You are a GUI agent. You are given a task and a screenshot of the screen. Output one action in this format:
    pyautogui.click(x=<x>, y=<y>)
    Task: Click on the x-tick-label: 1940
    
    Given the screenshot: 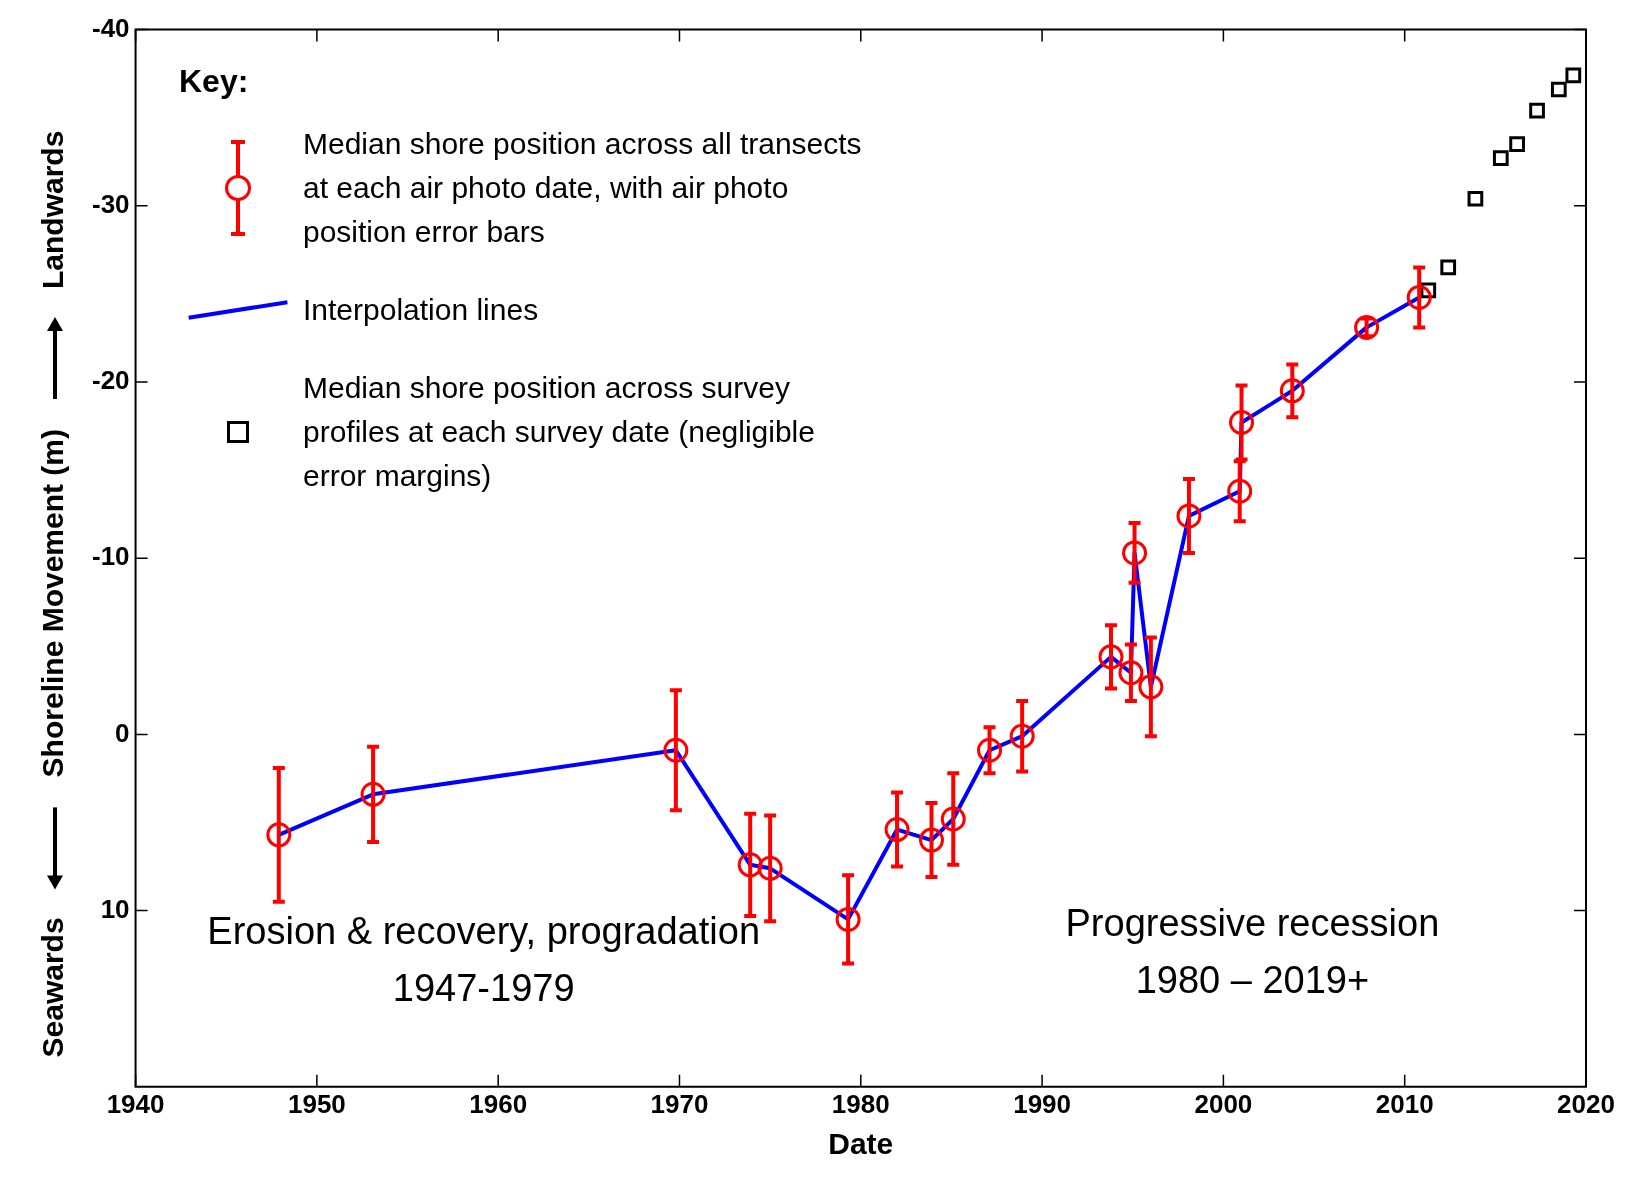 What is the action you would take?
    pyautogui.click(x=135, y=1103)
    